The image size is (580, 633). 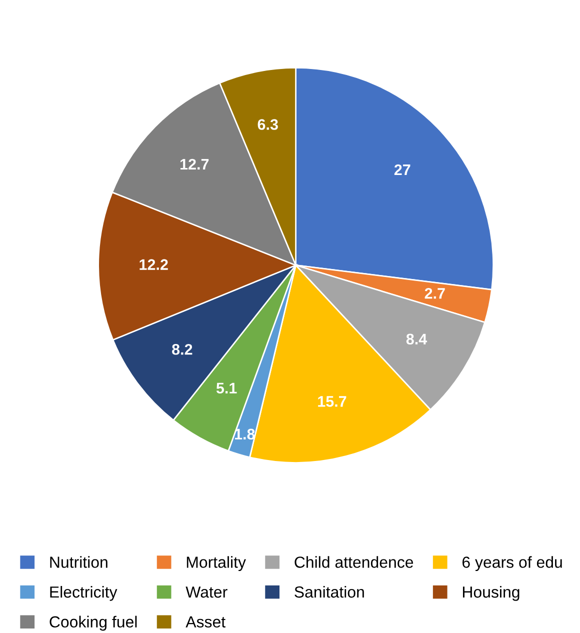 I want to click on legend-label: Sanitation, so click(x=329, y=592).